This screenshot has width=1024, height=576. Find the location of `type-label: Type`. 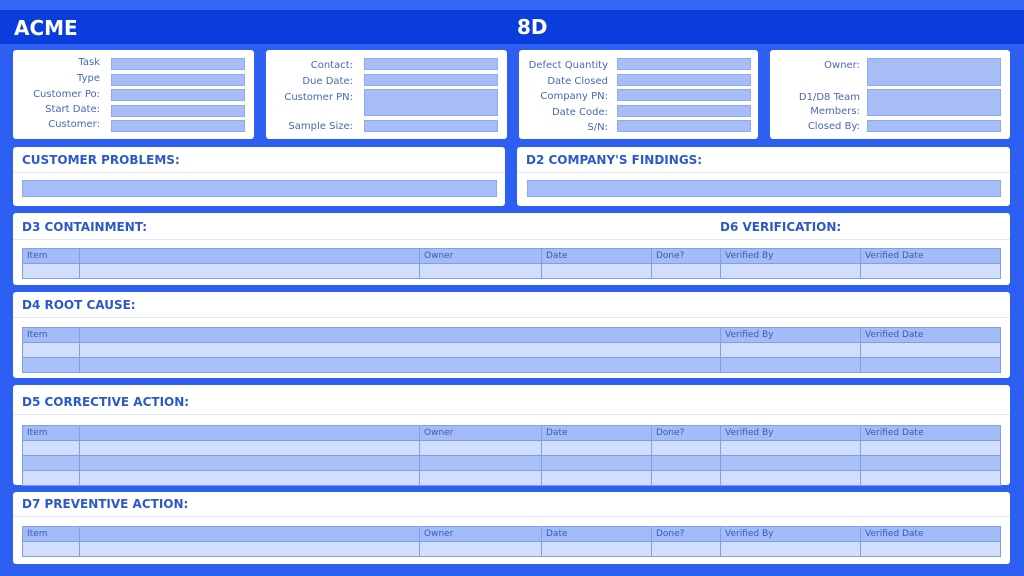

type-label: Type is located at coordinates (88, 78).